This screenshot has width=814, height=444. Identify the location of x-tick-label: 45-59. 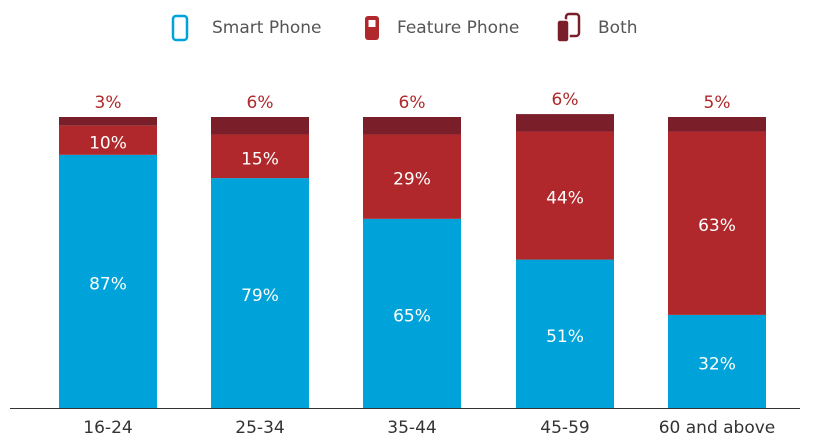
(564, 428).